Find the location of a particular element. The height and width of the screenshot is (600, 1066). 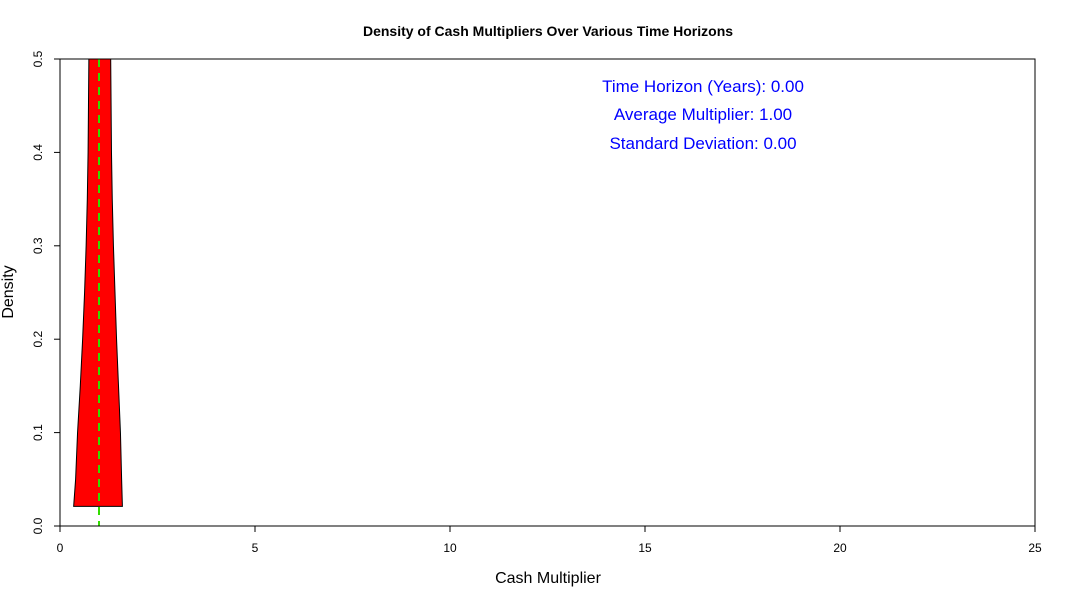

y-axis-label: Density is located at coordinates (8, 291).